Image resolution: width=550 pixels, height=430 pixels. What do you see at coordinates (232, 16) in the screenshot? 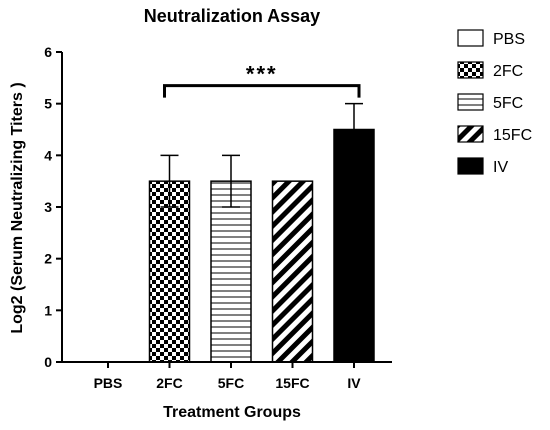
I see `chart-title: Neutralization Assay` at bounding box center [232, 16].